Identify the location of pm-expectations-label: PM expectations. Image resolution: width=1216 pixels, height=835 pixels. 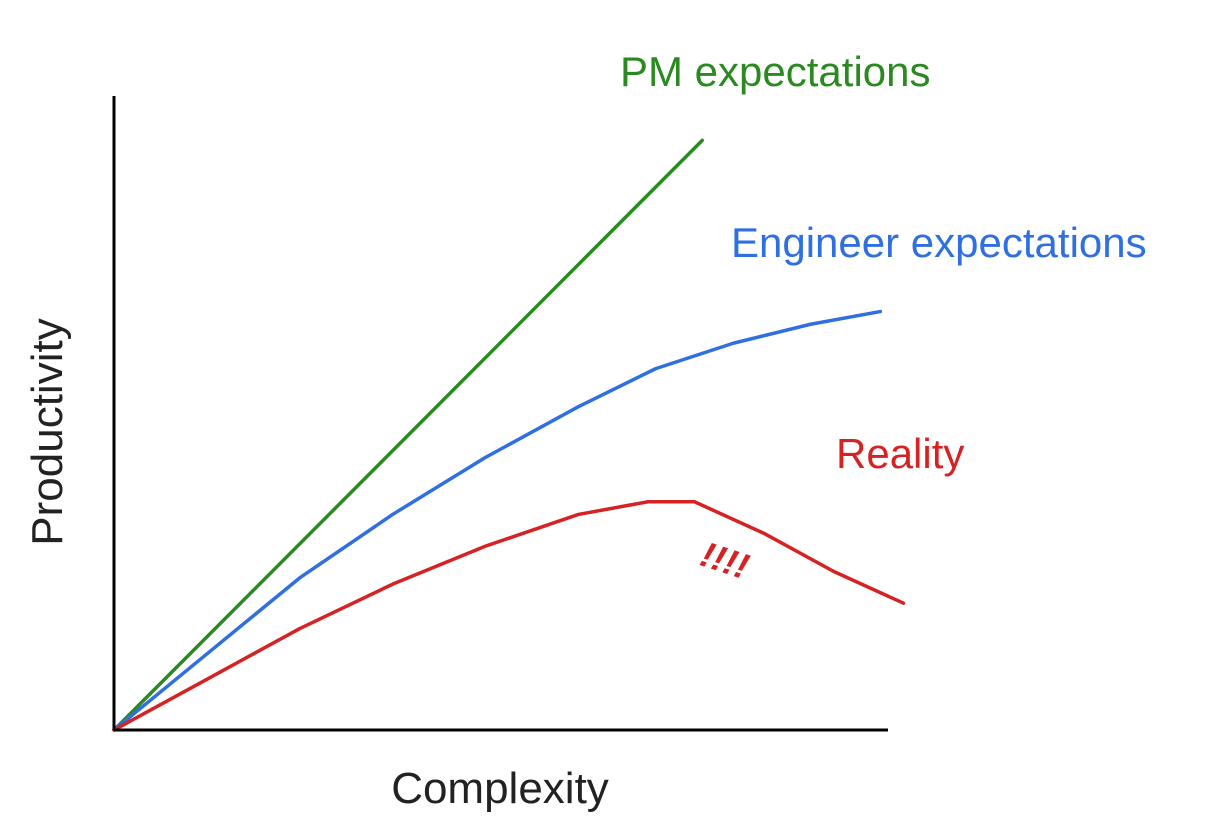
(775, 71).